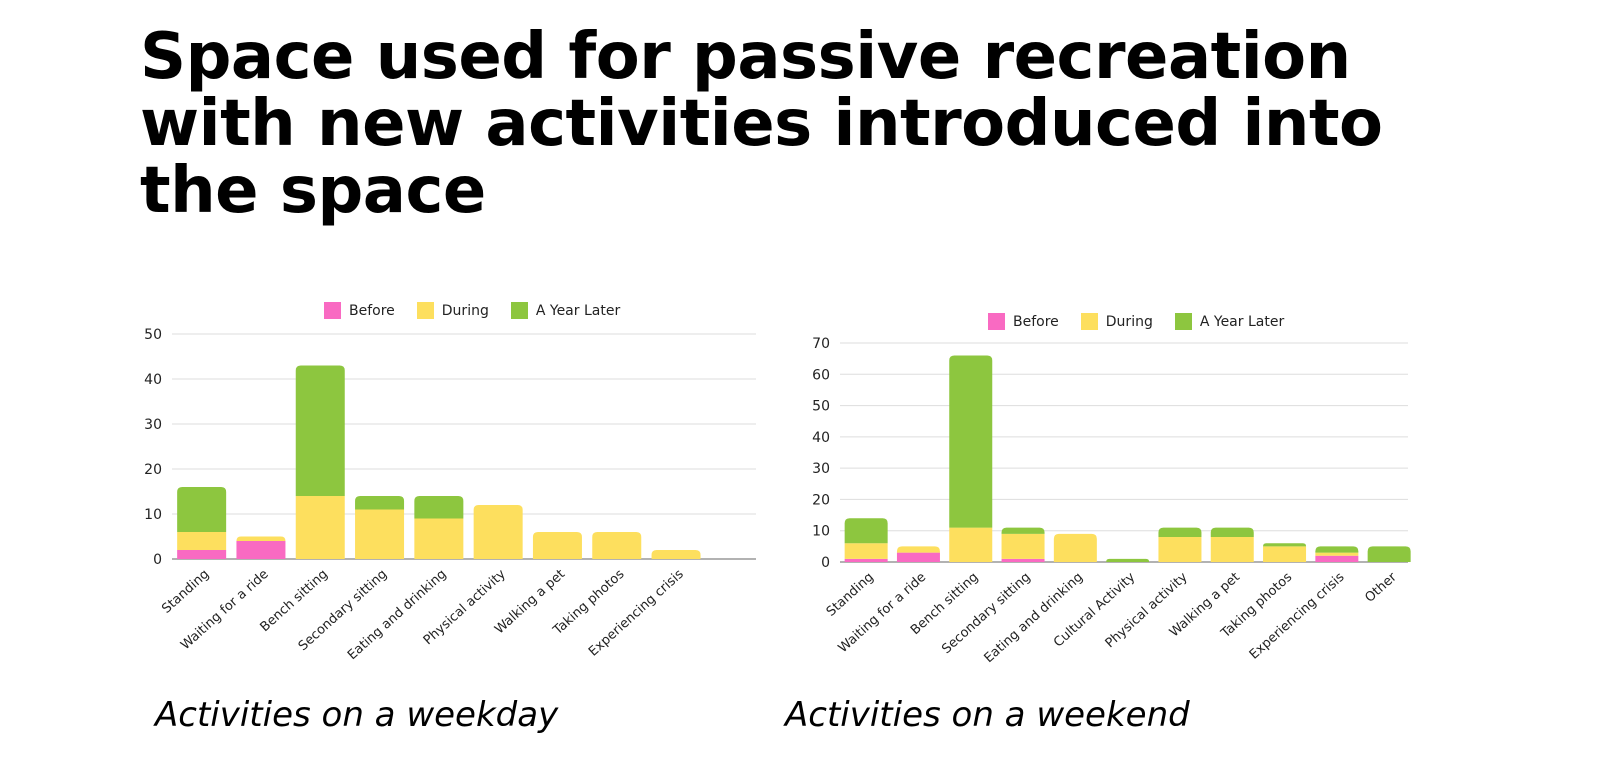  What do you see at coordinates (821, 344) in the screenshot?
I see `y-tick-label: 70` at bounding box center [821, 344].